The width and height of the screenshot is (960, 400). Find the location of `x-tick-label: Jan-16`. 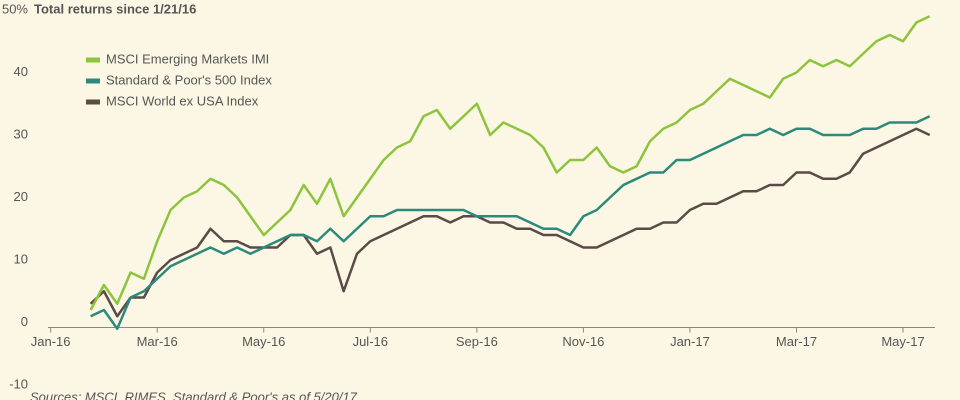

x-tick-label: Jan-16 is located at coordinates (51, 341).